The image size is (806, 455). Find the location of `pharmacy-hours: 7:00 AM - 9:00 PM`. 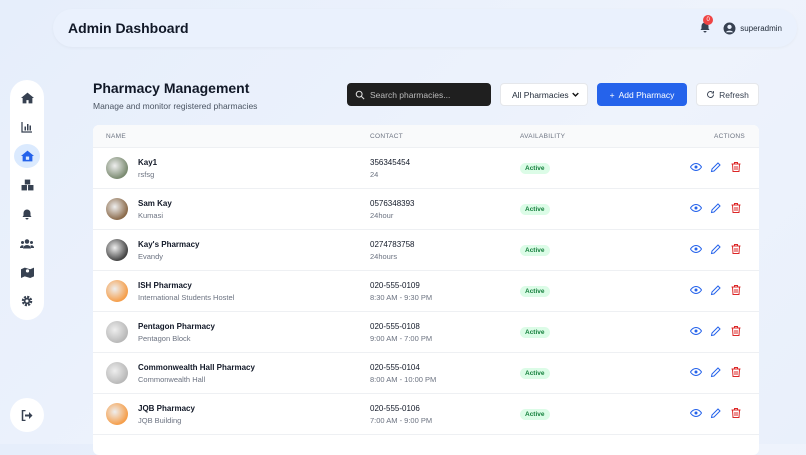

pharmacy-hours: 7:00 AM - 9:00 PM is located at coordinates (401, 420).